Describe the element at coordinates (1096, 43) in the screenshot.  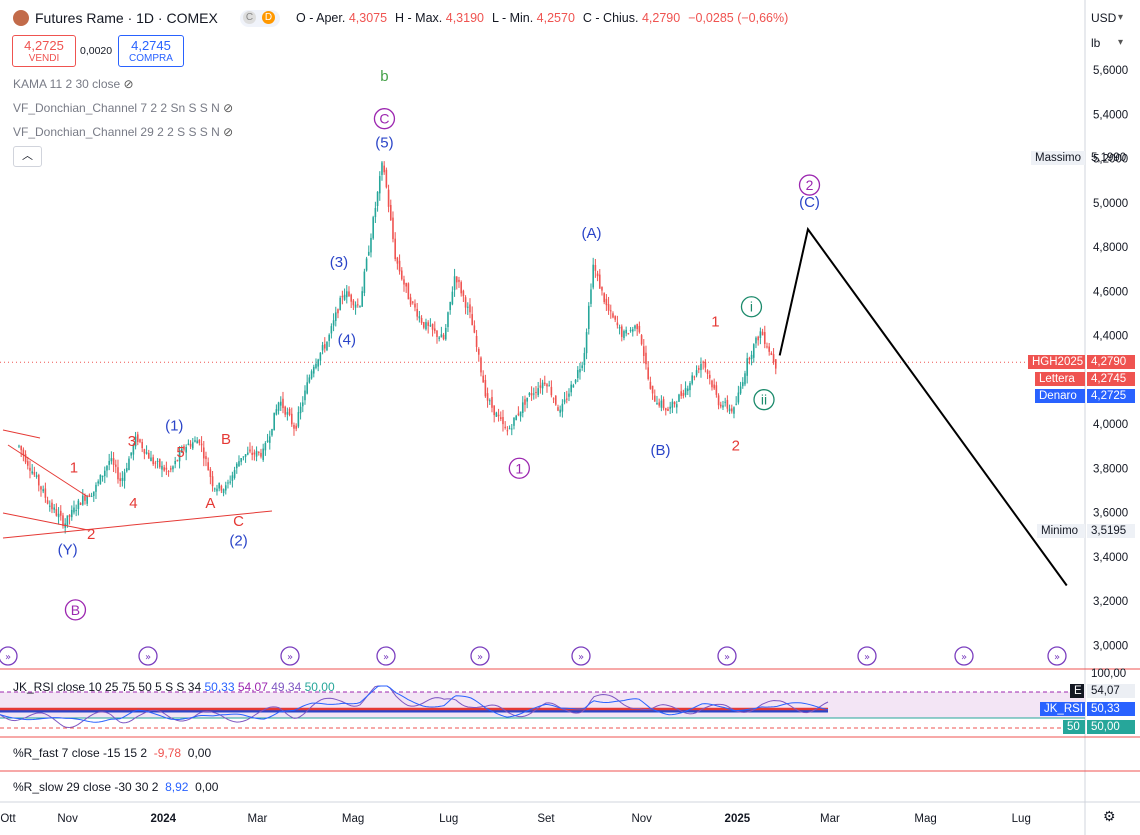
I see `unit-selector: lb` at that location.